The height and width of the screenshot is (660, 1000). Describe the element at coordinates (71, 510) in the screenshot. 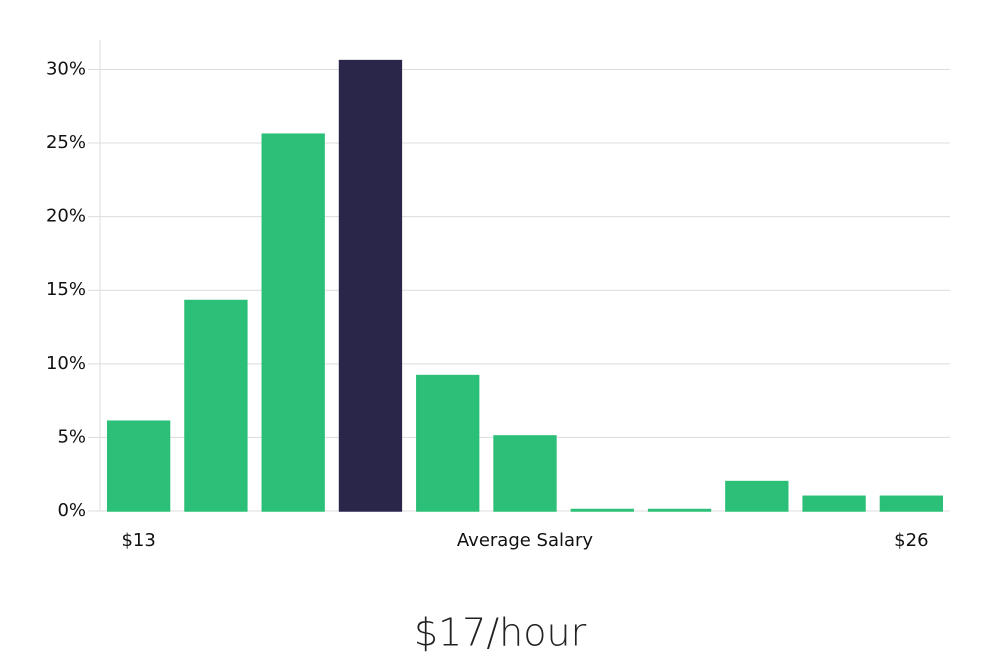

I see `y-tick-label: 0%` at that location.